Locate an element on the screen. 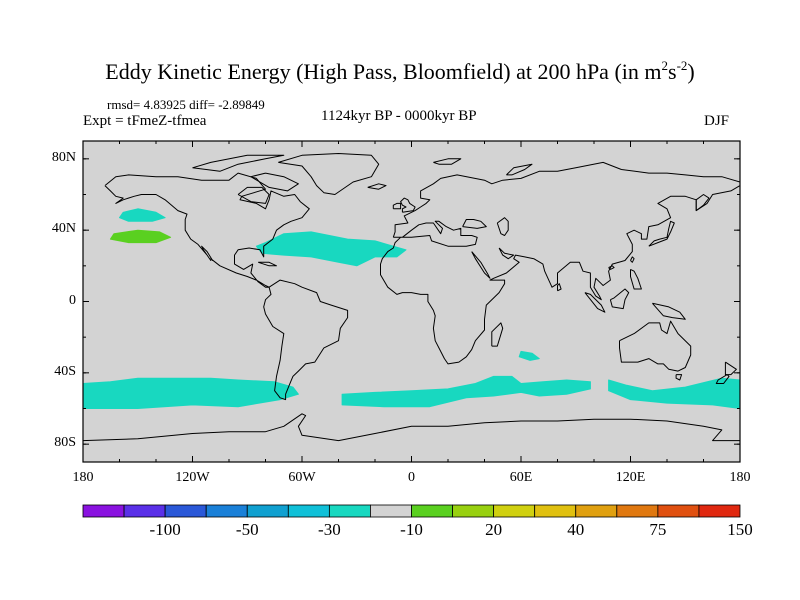 This screenshot has width=800, height=600. coast-new-zealand-south is located at coordinates (722, 379).